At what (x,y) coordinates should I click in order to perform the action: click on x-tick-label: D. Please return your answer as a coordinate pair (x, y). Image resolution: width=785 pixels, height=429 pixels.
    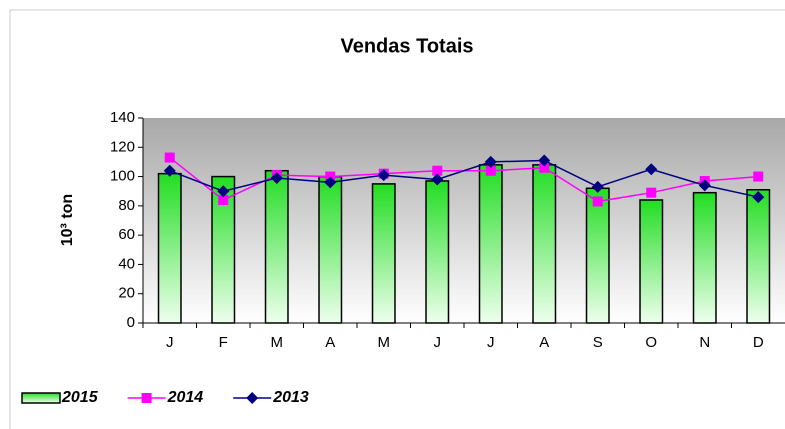
    Looking at the image, I should click on (758, 342).